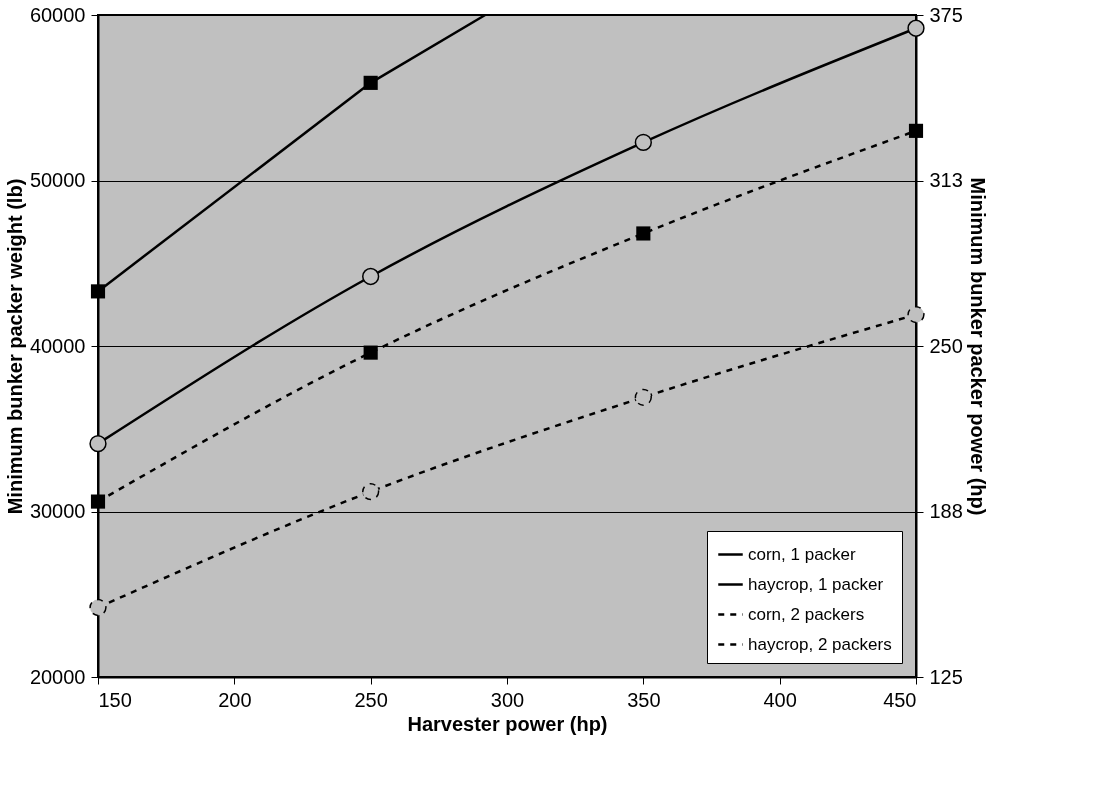 Image resolution: width=1113 pixels, height=798 pixels. Describe the element at coordinates (820, 644) in the screenshot. I see `legend-label: haycrop, 2 packers` at that location.